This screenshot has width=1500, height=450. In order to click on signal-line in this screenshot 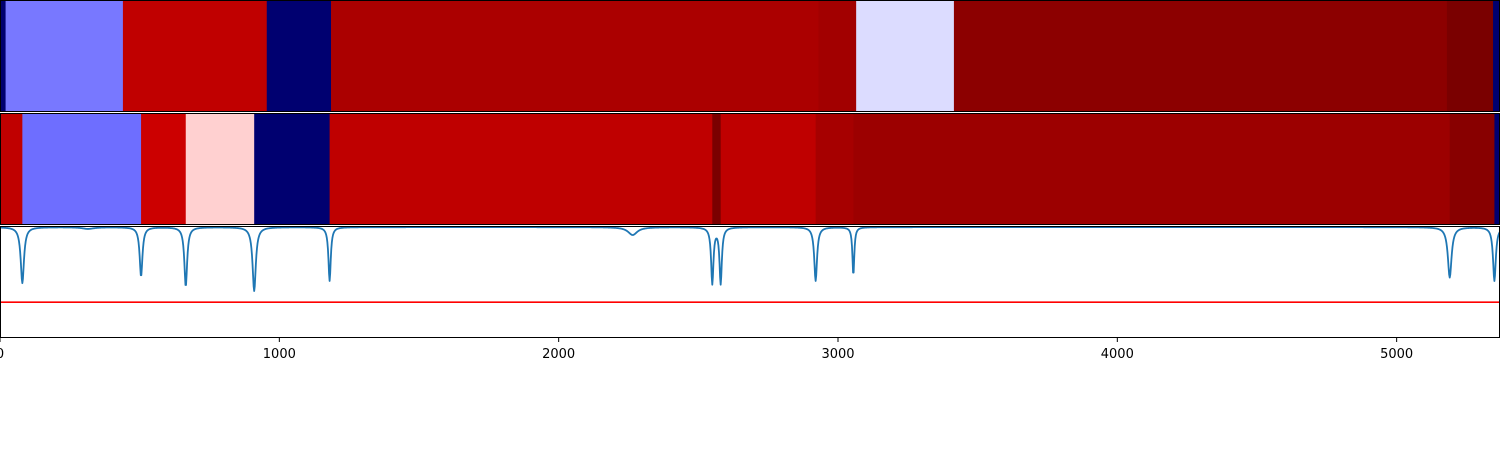, I will do `click(750, 259)`.